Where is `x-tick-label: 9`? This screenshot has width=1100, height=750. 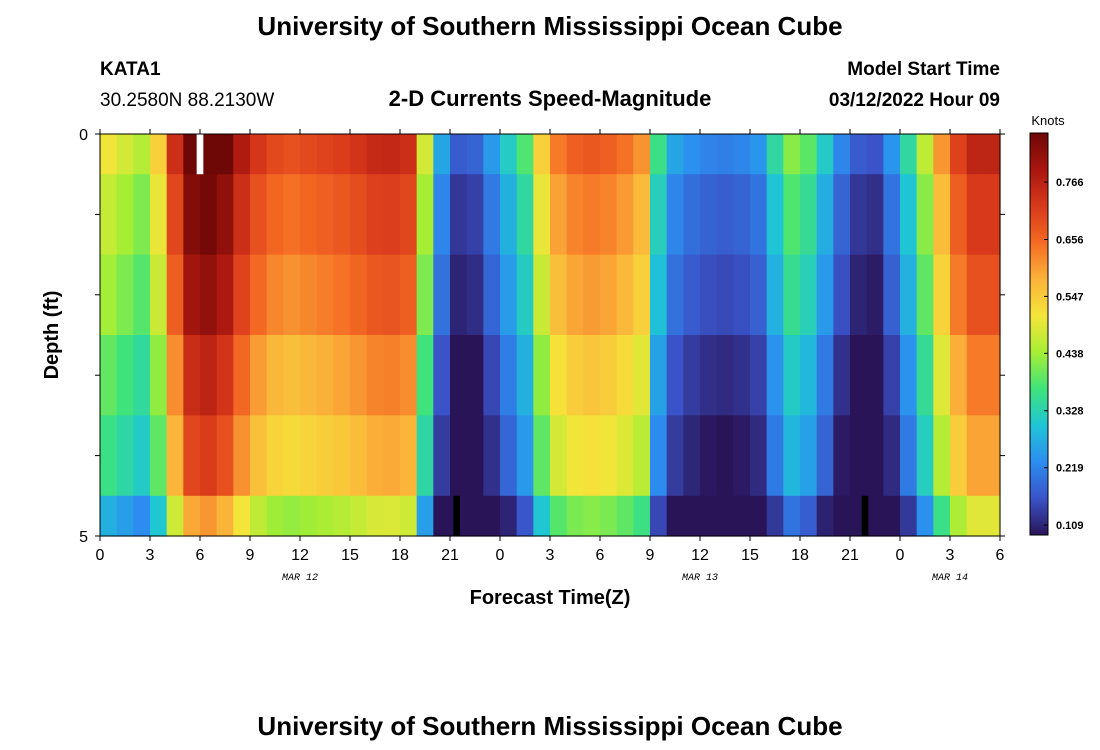
x-tick-label: 9 is located at coordinates (650, 555).